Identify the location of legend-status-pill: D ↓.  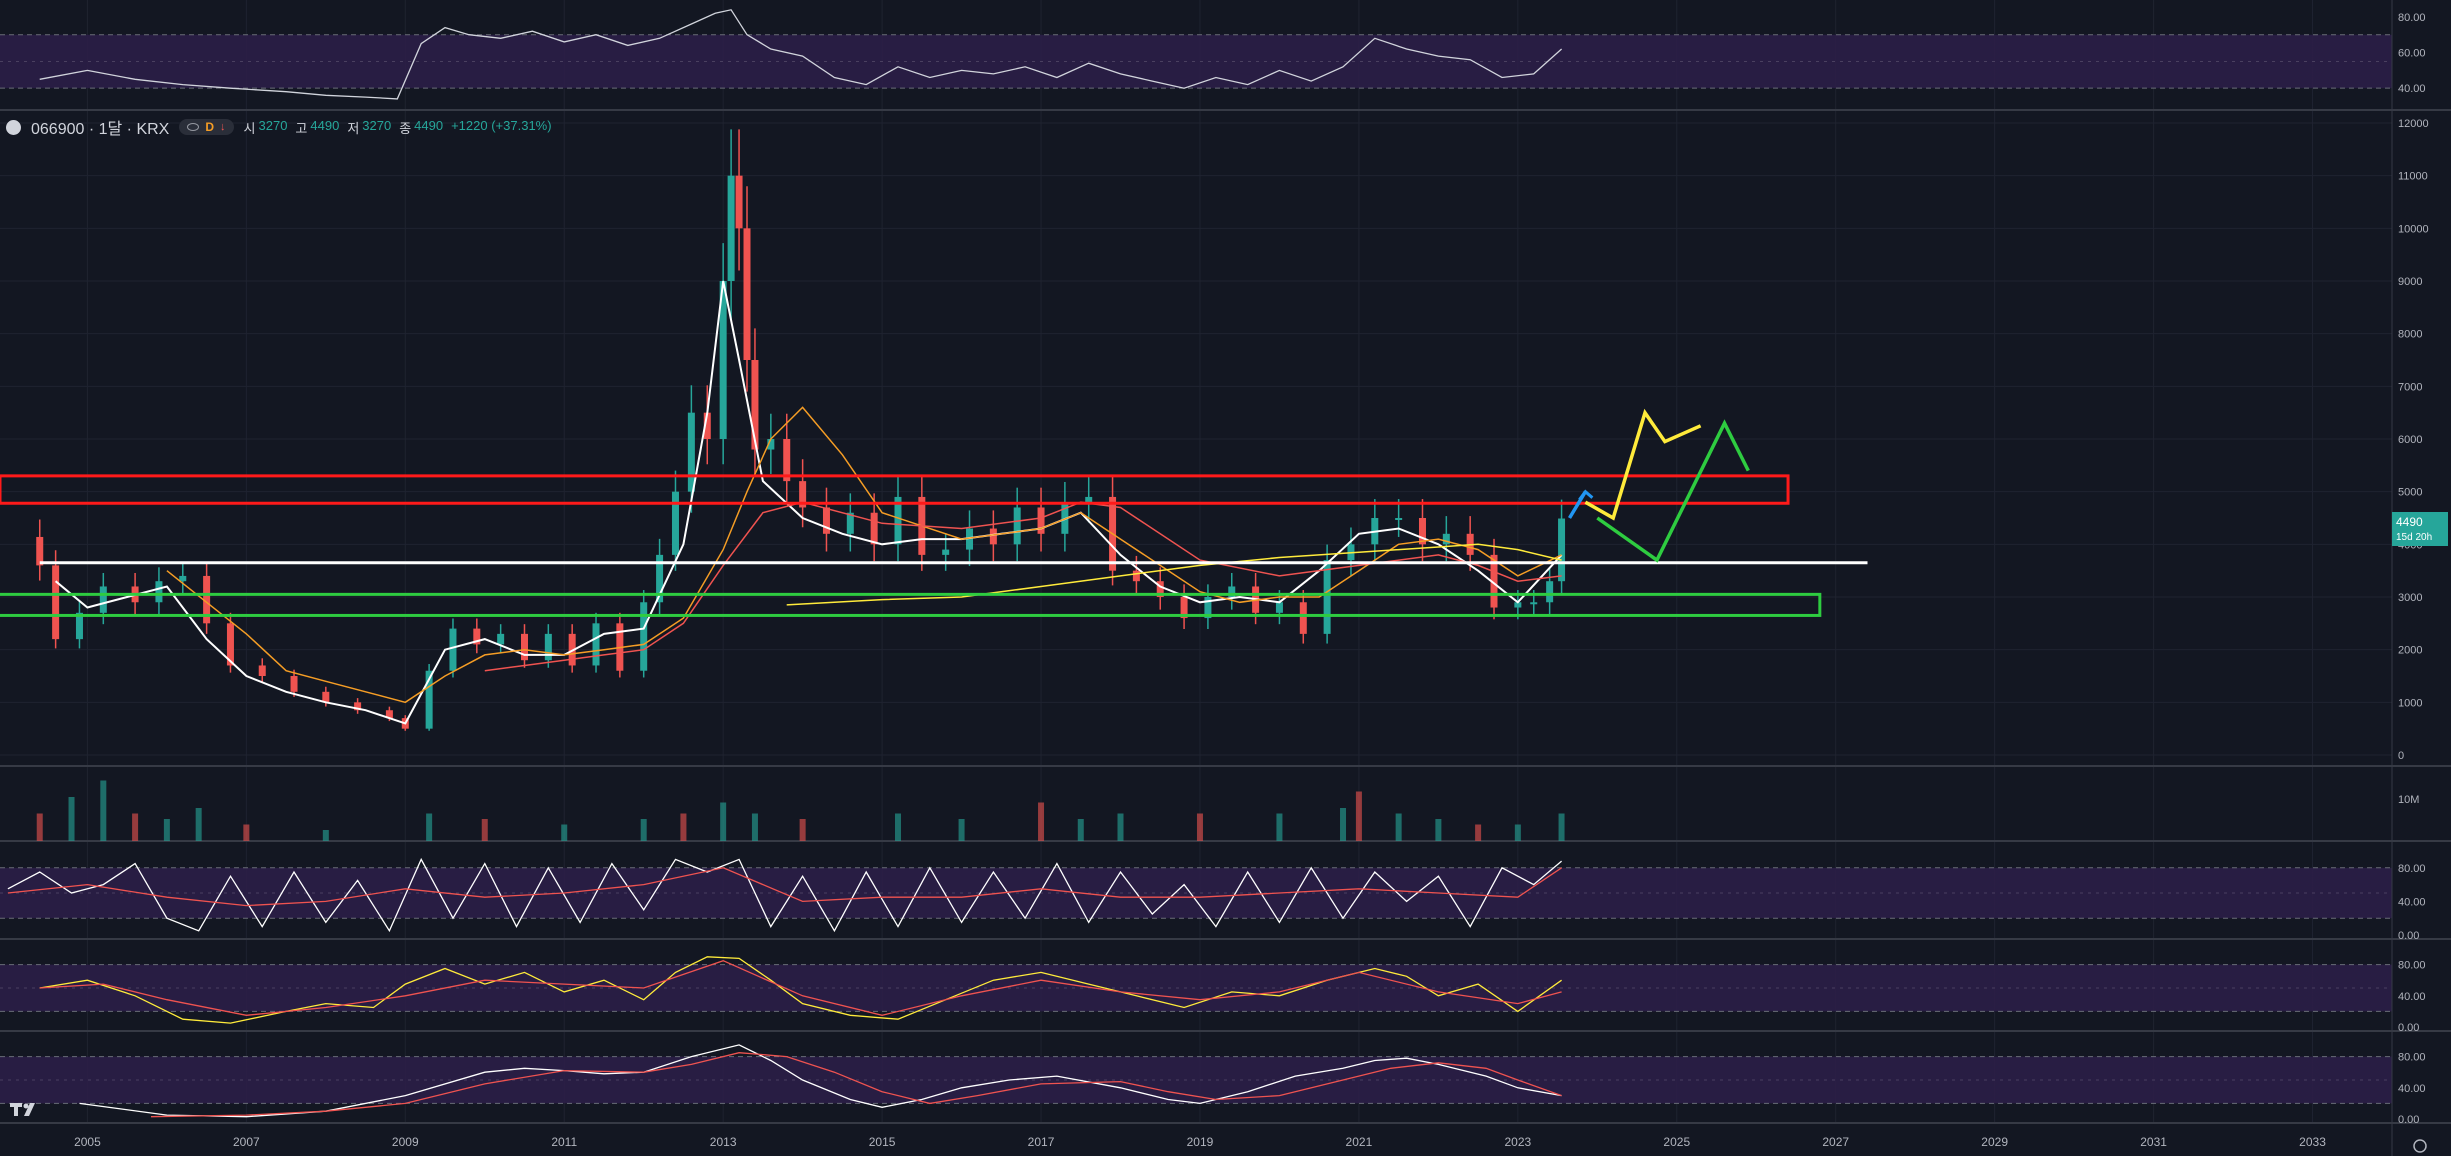
(206, 127).